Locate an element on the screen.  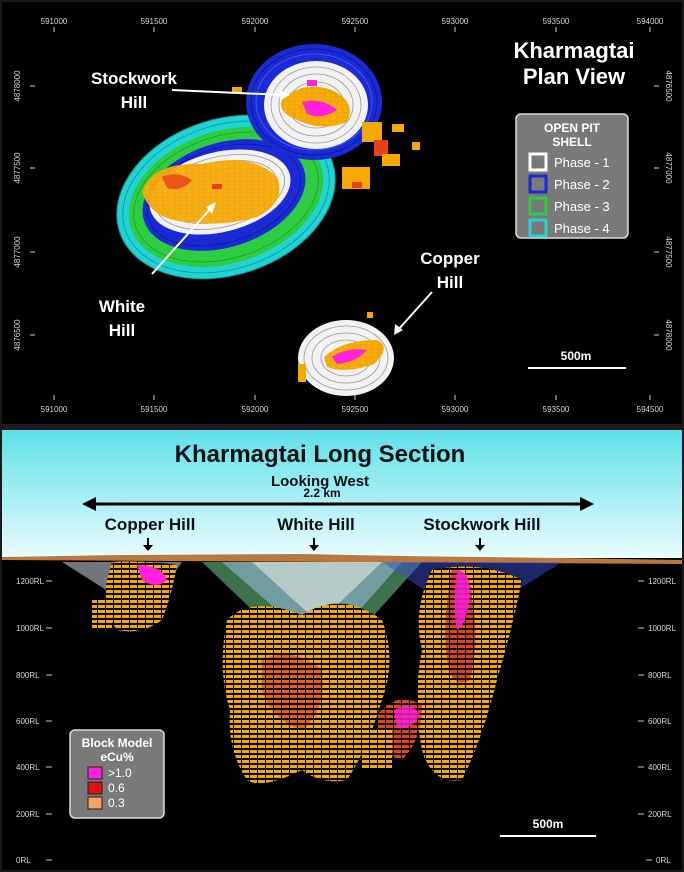
section-scale-bar: 500m is located at coordinates (548, 827).